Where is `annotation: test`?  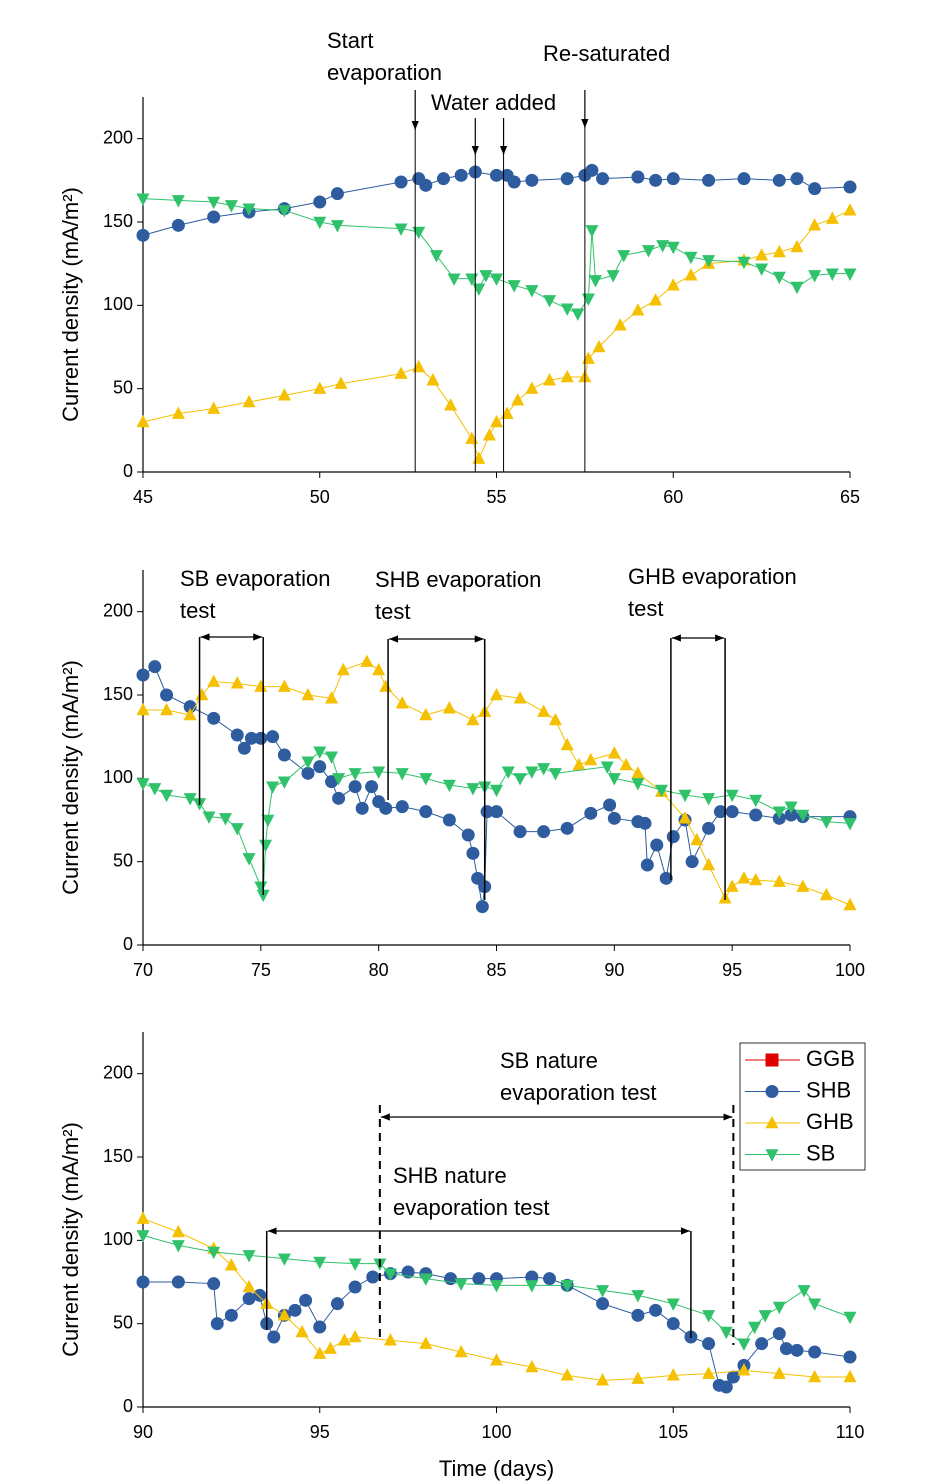
annotation: test is located at coordinates (645, 608).